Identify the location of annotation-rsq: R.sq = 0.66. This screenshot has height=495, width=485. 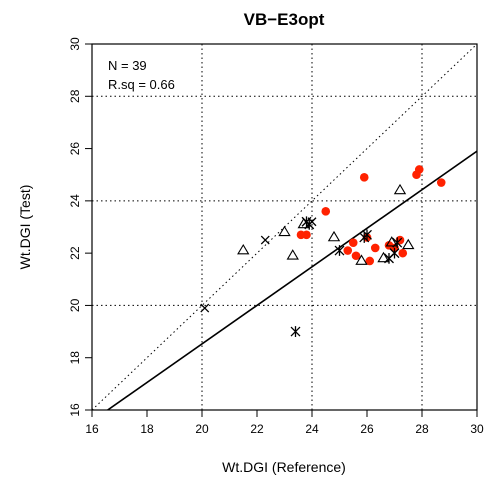
(141, 84).